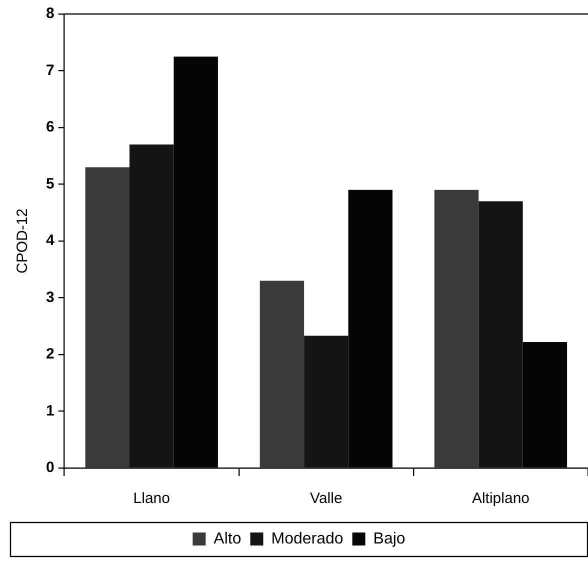  I want to click on y-tick-label: 3, so click(50, 297).